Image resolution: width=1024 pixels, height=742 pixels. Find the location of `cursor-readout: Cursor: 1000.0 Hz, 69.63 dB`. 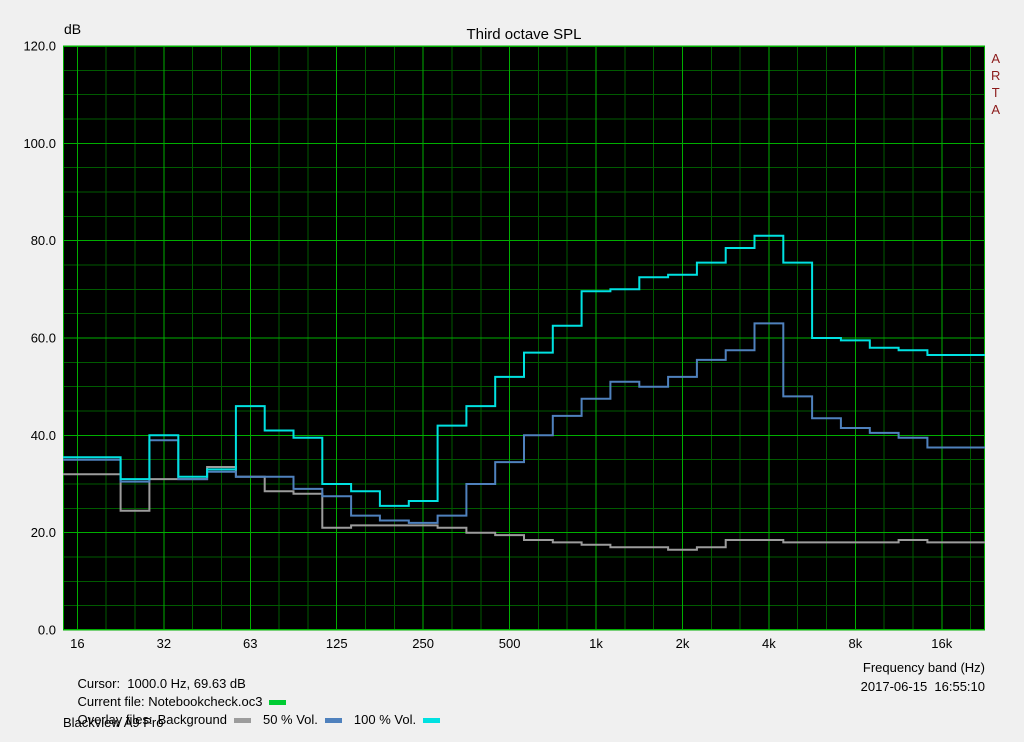

cursor-readout: Cursor: 1000.0 Hz, 69.63 dB is located at coordinates (154, 676).